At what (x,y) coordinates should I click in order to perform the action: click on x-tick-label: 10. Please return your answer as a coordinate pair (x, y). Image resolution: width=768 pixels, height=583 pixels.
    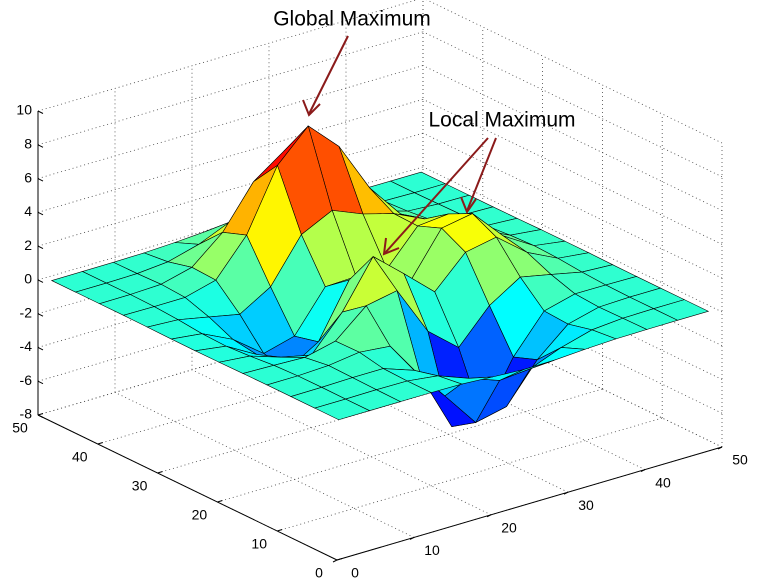
    Looking at the image, I should click on (432, 550).